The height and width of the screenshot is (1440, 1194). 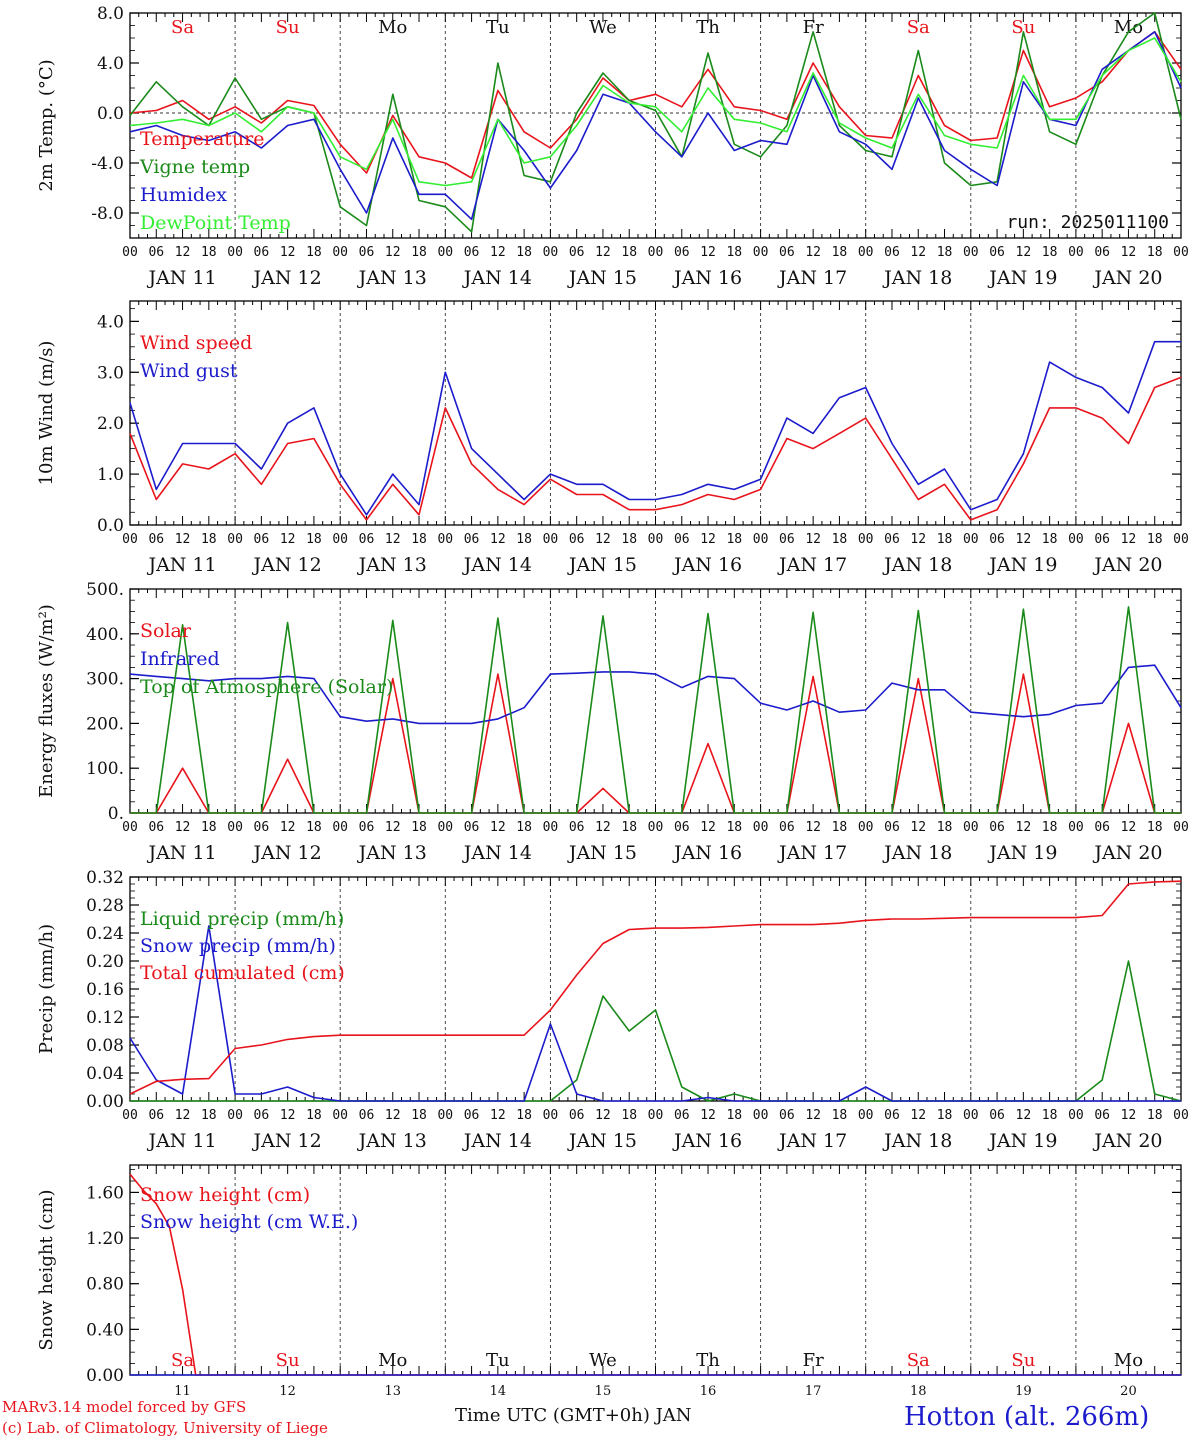 I want to click on y-tick-label: -4.0, so click(x=107, y=164).